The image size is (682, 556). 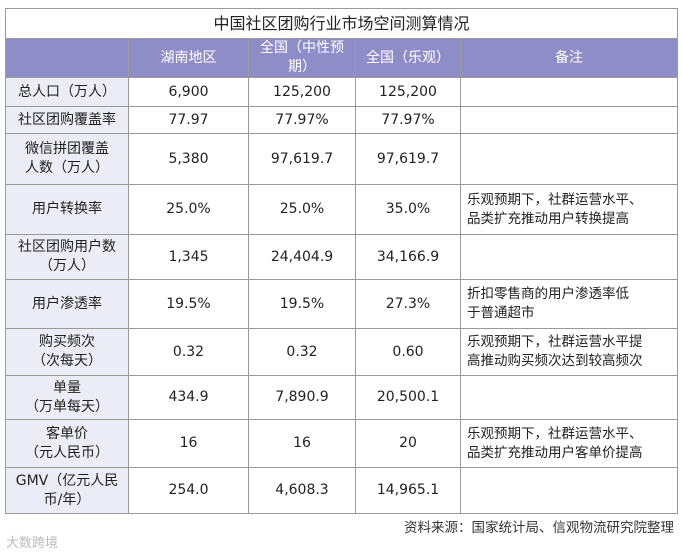 What do you see at coordinates (555, 361) in the screenshot?
I see `cell-line: 高推动购买频次达到较高频次` at bounding box center [555, 361].